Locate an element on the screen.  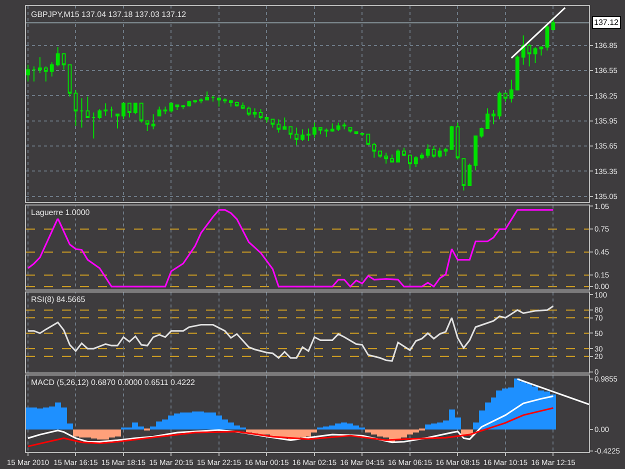
text: GBPJPY,M15 137.04 137.18 137.03 137.12 is located at coordinates (109, 14).